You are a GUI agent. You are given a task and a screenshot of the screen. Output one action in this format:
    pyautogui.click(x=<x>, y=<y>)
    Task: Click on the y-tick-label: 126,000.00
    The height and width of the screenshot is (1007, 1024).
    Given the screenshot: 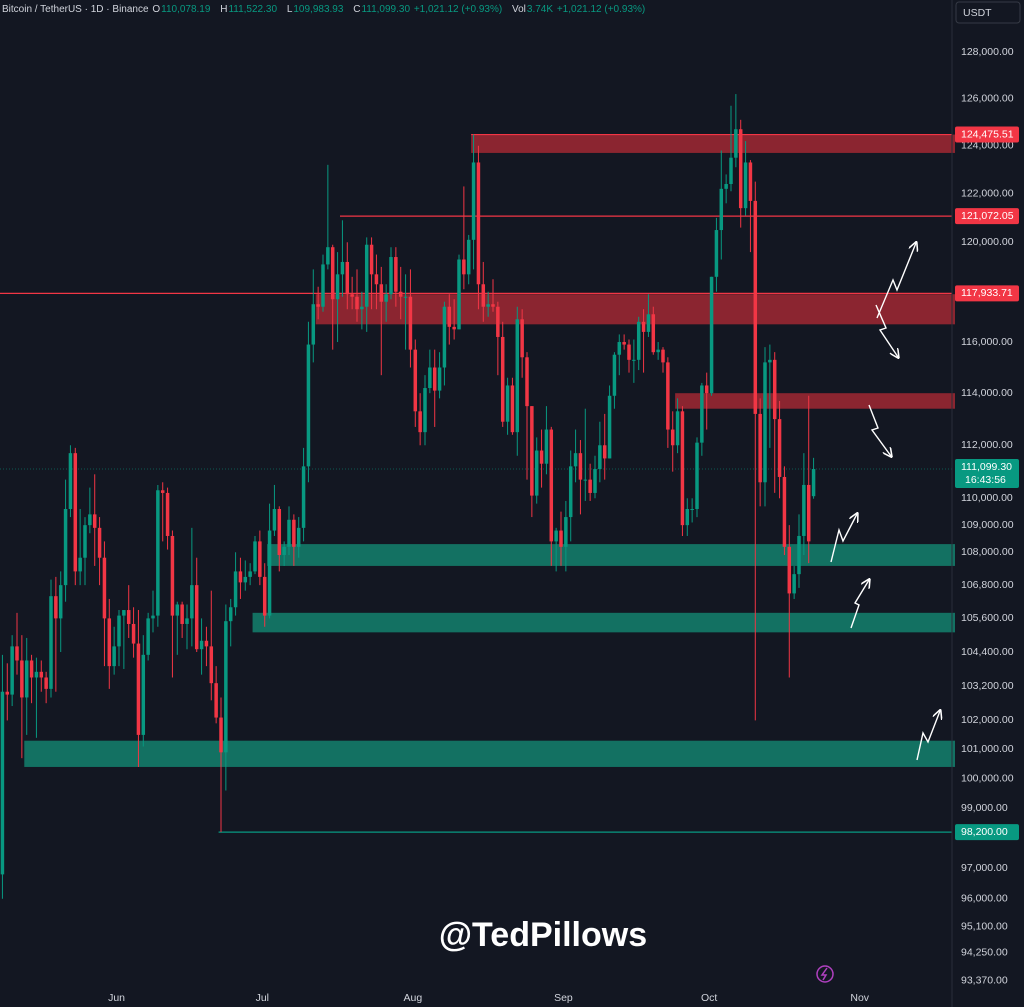 What is the action you would take?
    pyautogui.click(x=987, y=99)
    